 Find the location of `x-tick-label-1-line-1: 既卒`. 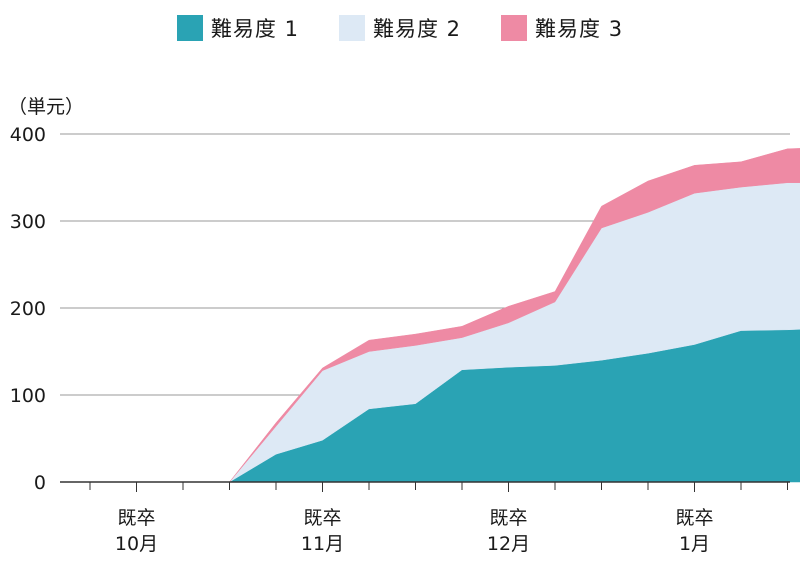

x-tick-label-1-line-1: 既卒 is located at coordinates (136, 518).